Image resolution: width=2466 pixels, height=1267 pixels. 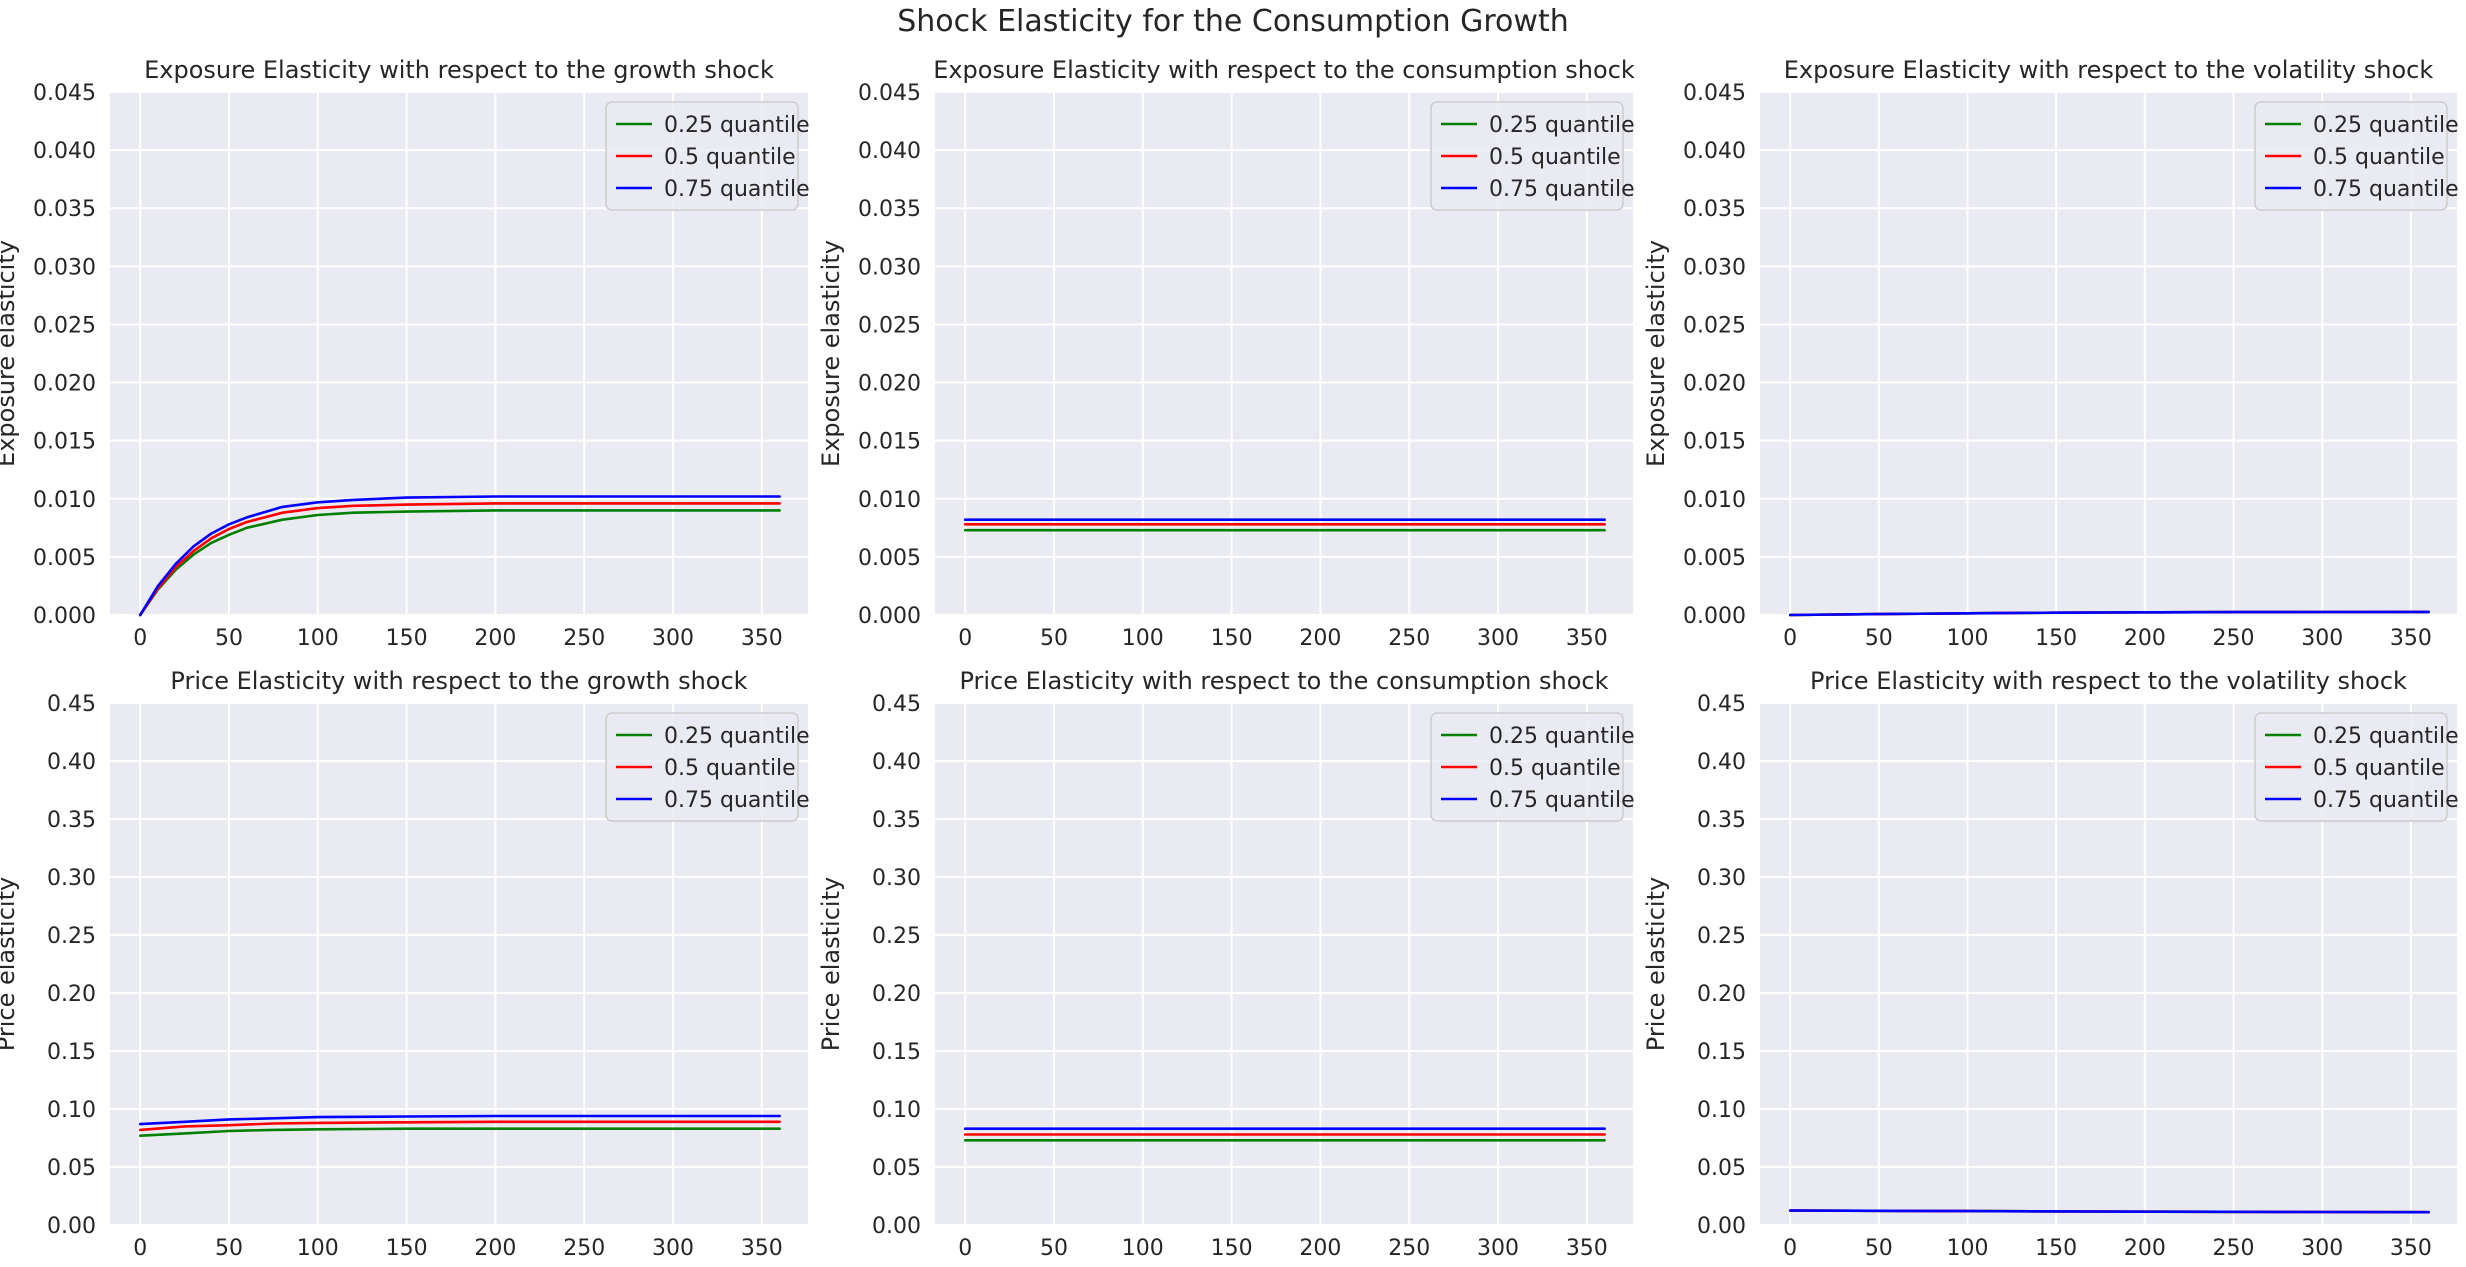 I want to click on y-tick-label: 0.30, so click(x=71, y=878).